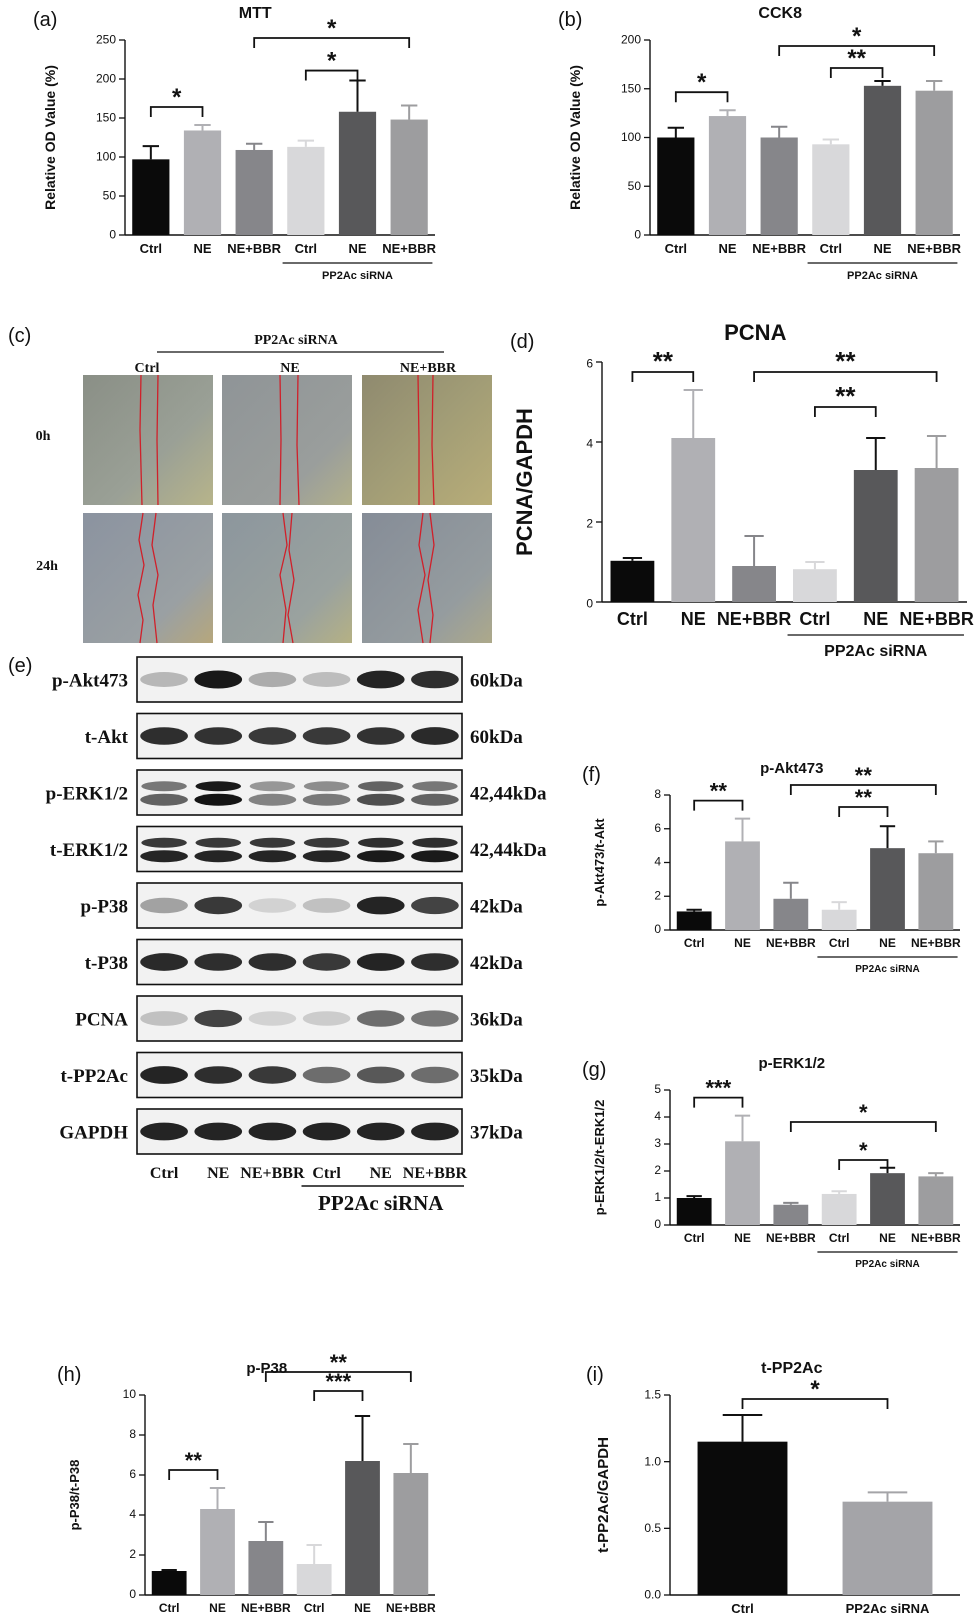 This screenshot has height=1617, width=974. I want to click on blot-size-label-2: 42,44kDa, so click(508, 794).